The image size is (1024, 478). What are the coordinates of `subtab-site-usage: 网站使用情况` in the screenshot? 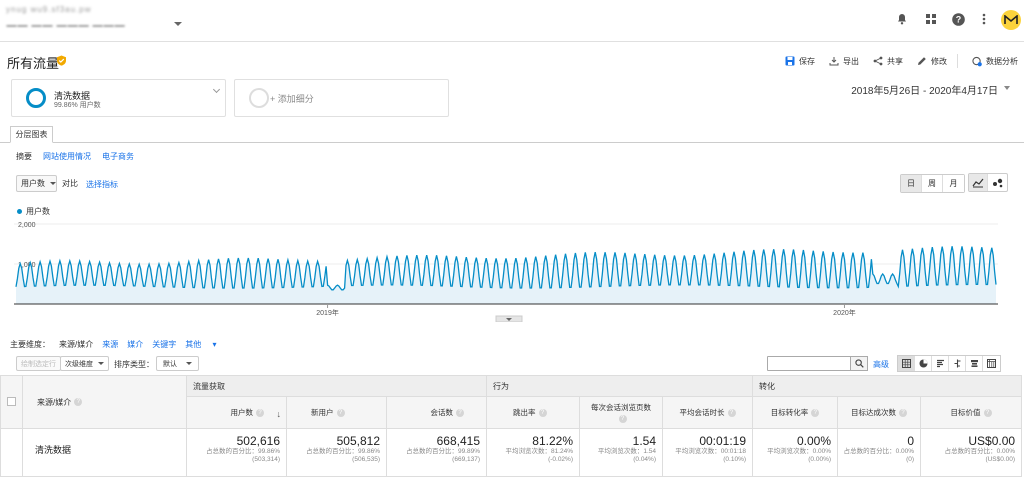 It's located at (67, 156).